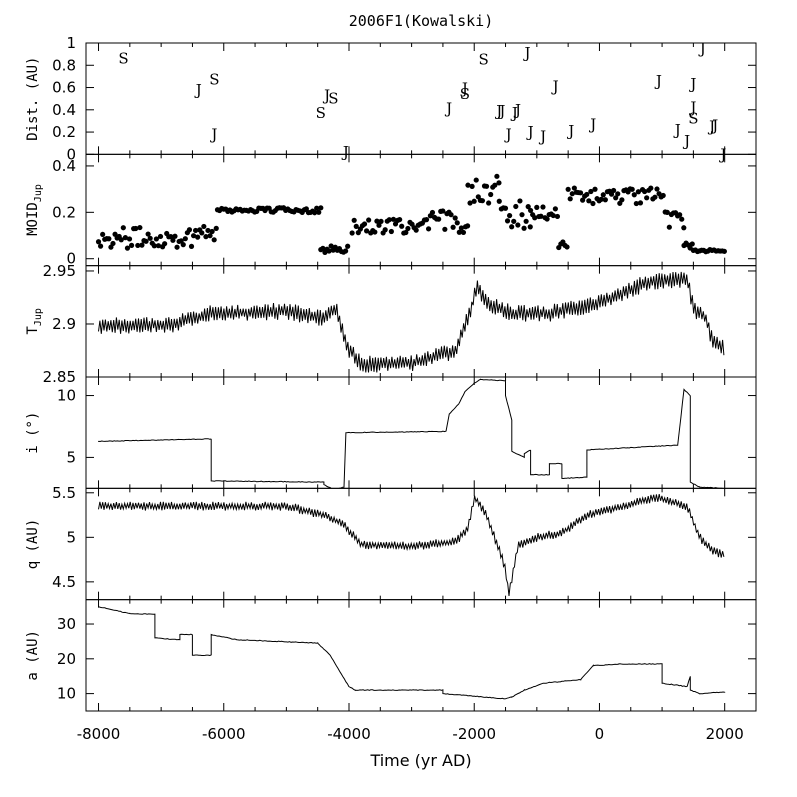 This screenshot has width=797, height=797. I want to click on y-axis-label: i (°), so click(33, 433).